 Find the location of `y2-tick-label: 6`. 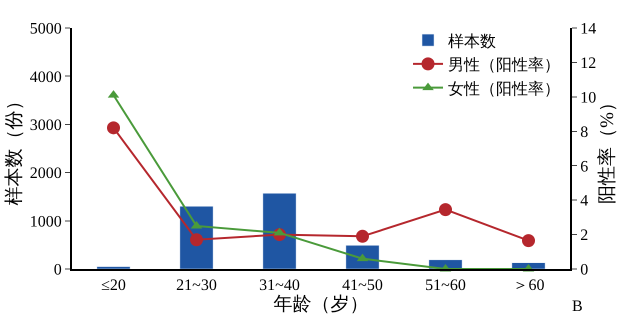

y2-tick-label: 6 is located at coordinates (584, 167).